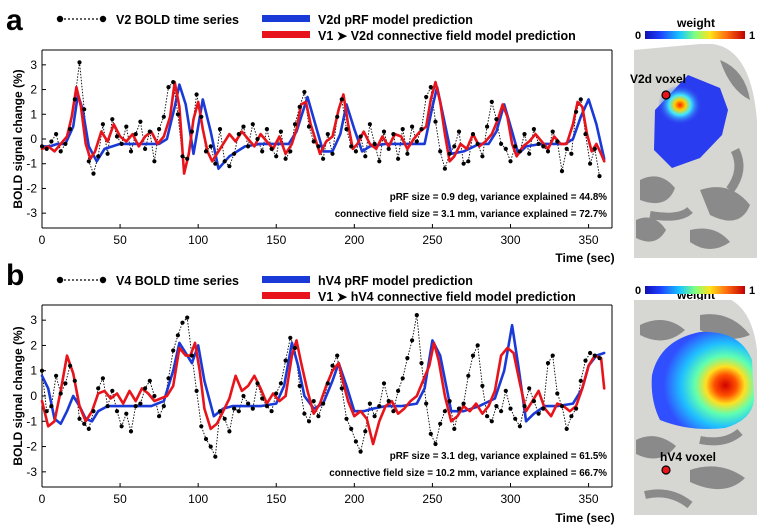 Image resolution: width=762 pixels, height=531 pixels. What do you see at coordinates (33, 396) in the screenshot?
I see `panel-b-ytick-label: 0` at bounding box center [33, 396].